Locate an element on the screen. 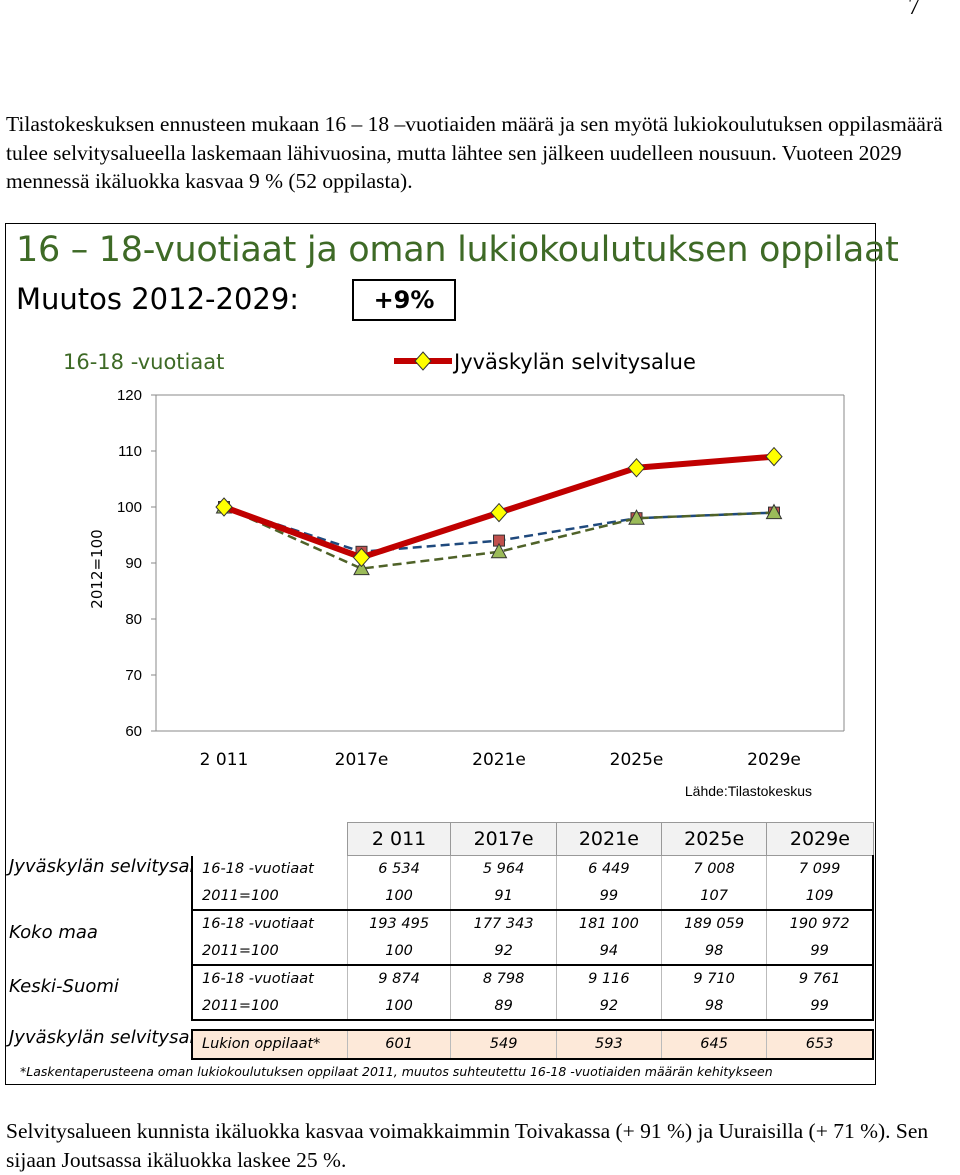  table-row: 2011=100 100 89 92 98 99 is located at coordinates (532, 1006).